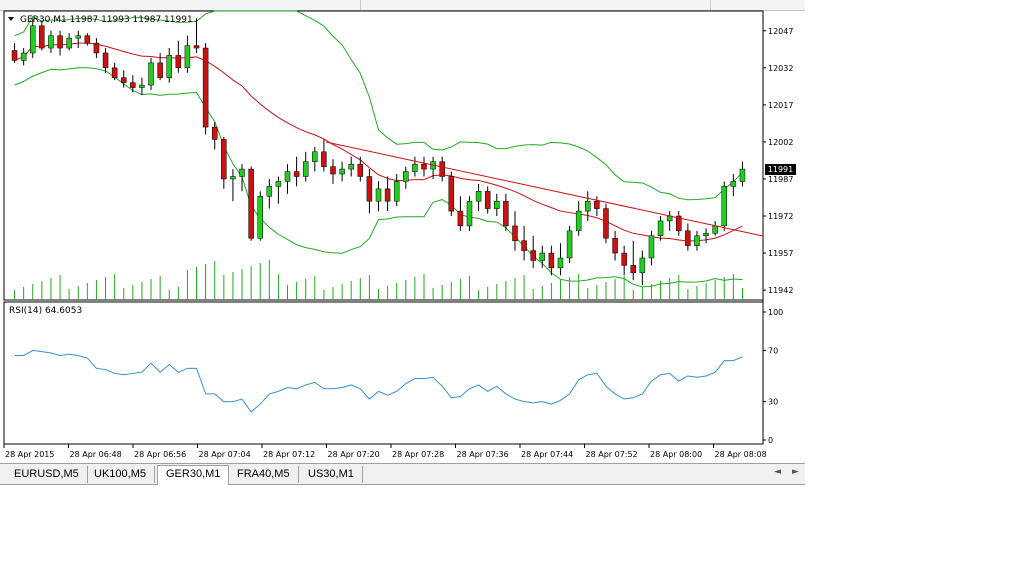 This screenshot has height=570, width=1010. I want to click on rsi-axis: 100 70 30 0, so click(773, 376).